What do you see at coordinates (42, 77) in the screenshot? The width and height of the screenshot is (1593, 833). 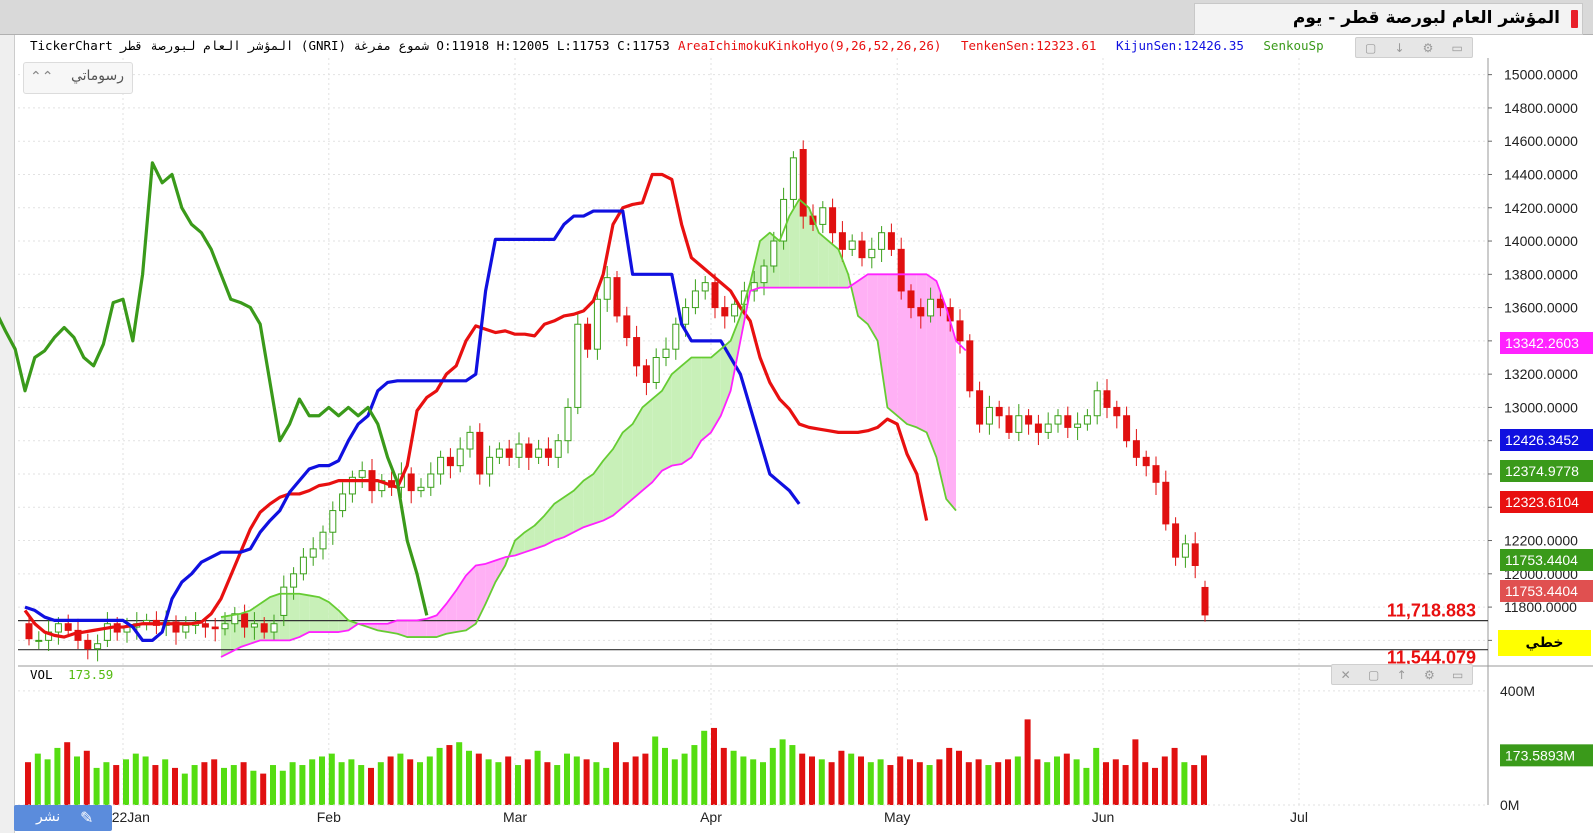 I see `drawing-line-icon: ⌃⌃` at bounding box center [42, 77].